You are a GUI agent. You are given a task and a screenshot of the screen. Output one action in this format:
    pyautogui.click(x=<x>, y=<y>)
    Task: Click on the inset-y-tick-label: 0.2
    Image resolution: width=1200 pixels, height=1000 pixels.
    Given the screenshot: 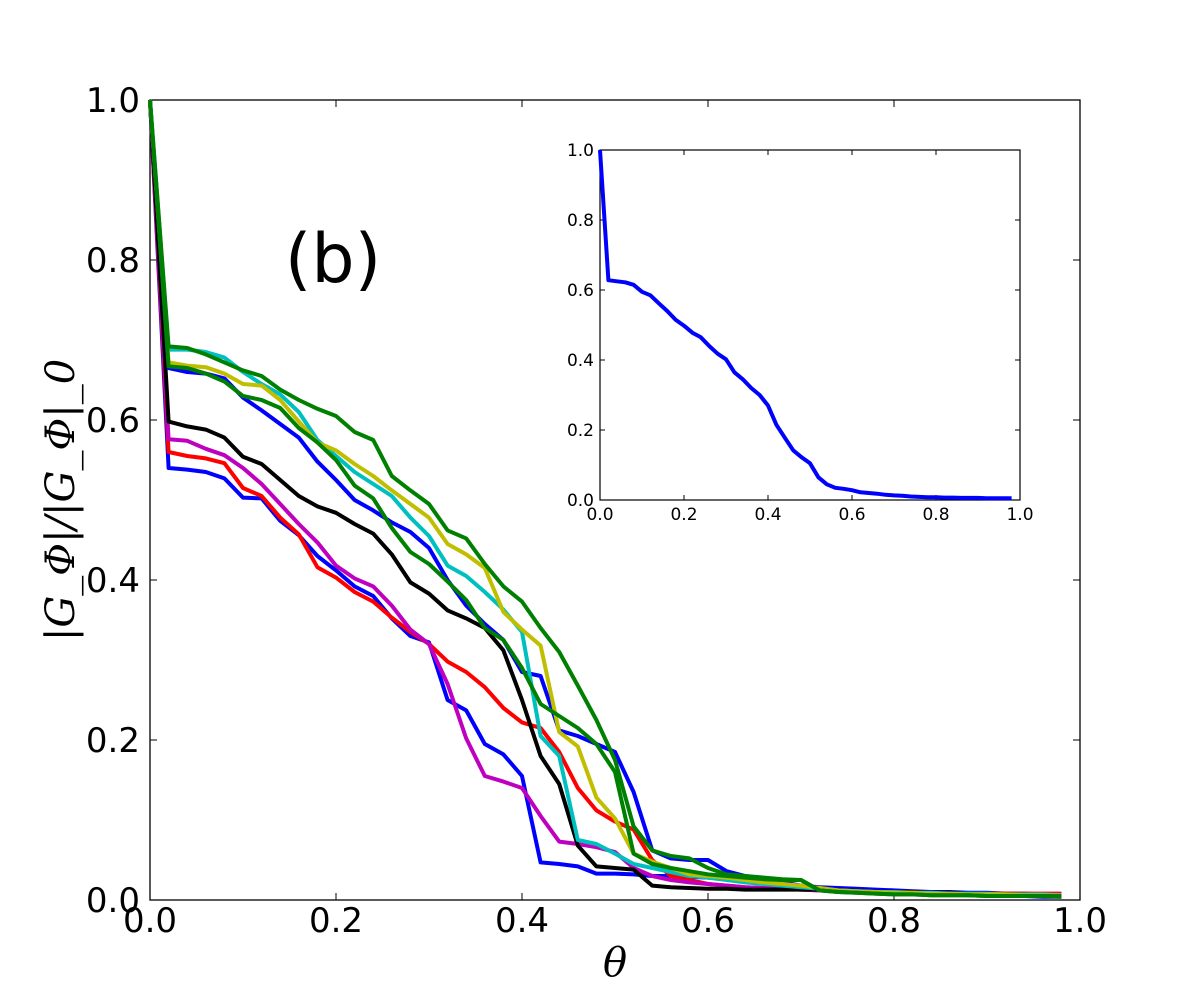 What is the action you would take?
    pyautogui.click(x=580, y=431)
    